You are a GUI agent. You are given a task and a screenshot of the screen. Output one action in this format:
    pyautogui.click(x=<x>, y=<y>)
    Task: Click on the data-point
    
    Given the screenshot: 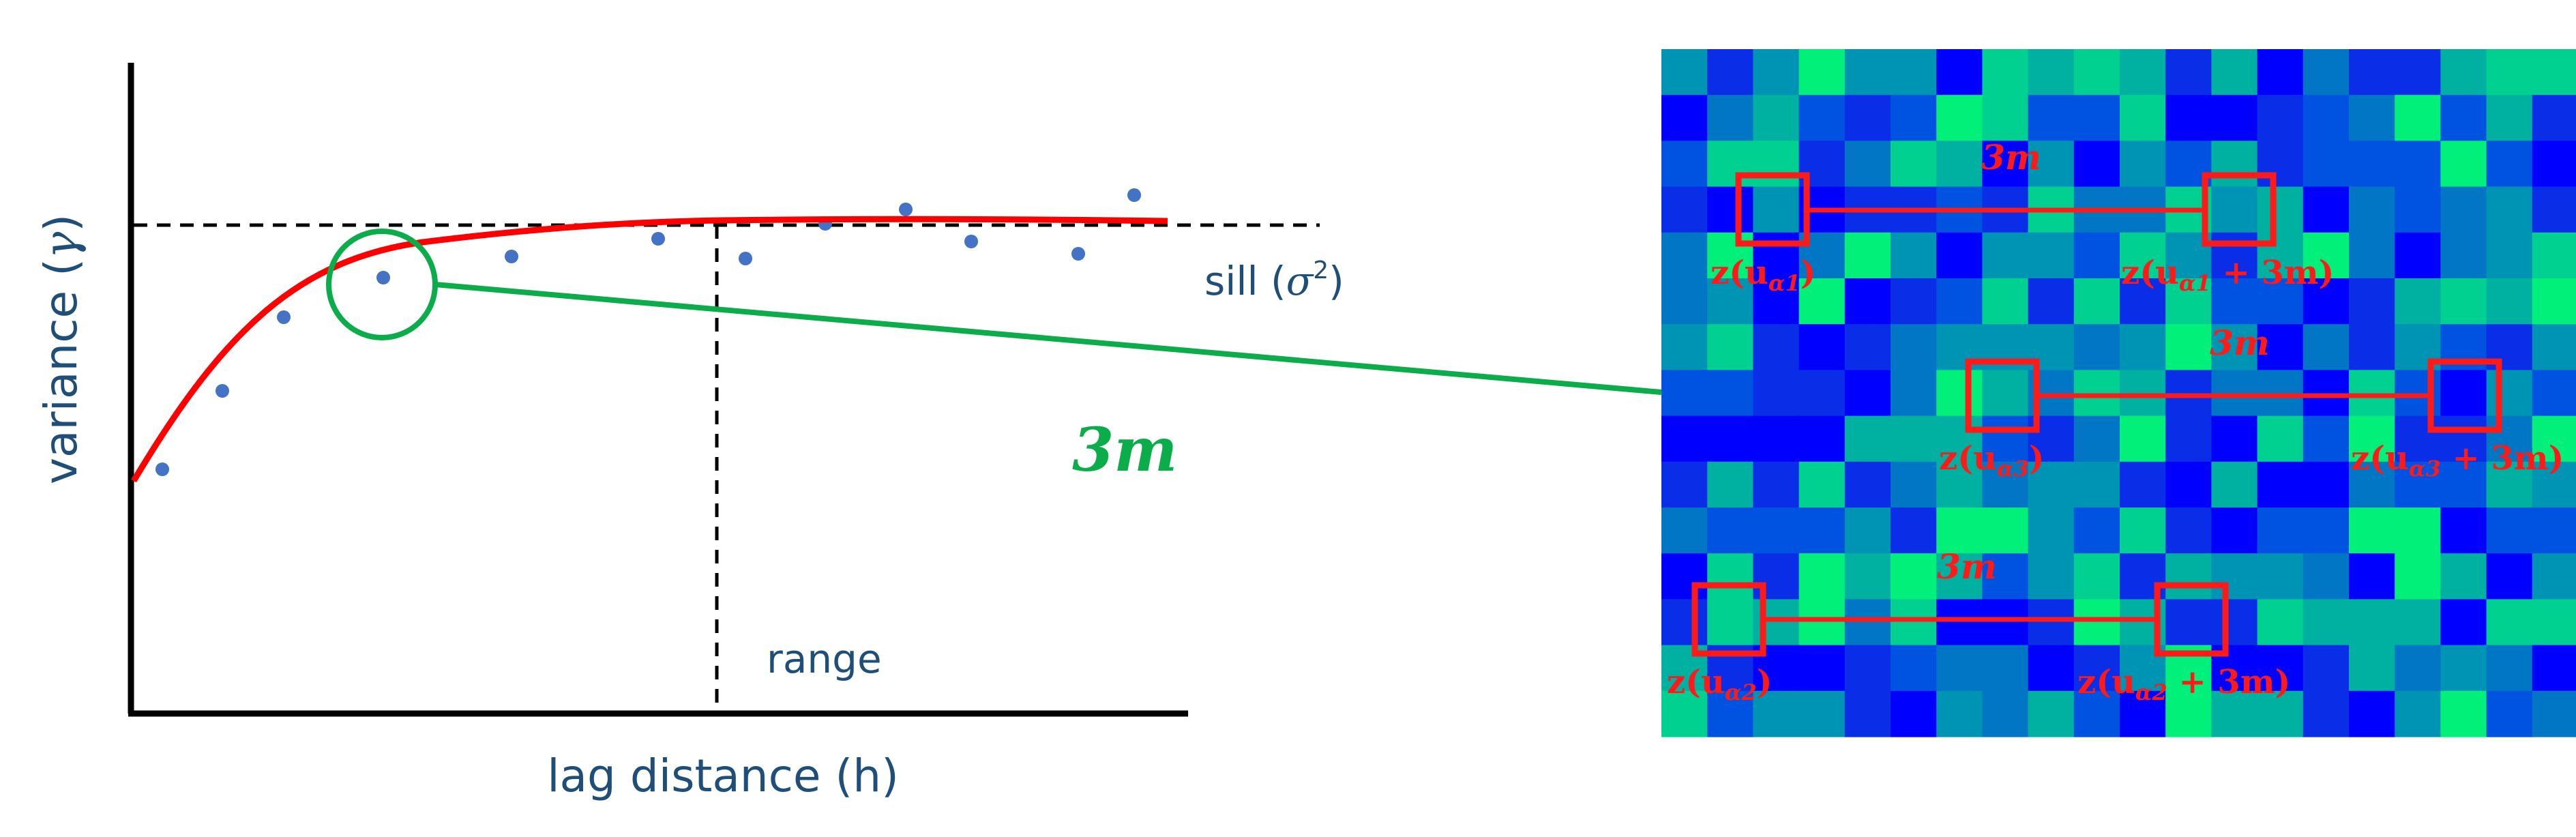 What is the action you would take?
    pyautogui.click(x=1078, y=254)
    